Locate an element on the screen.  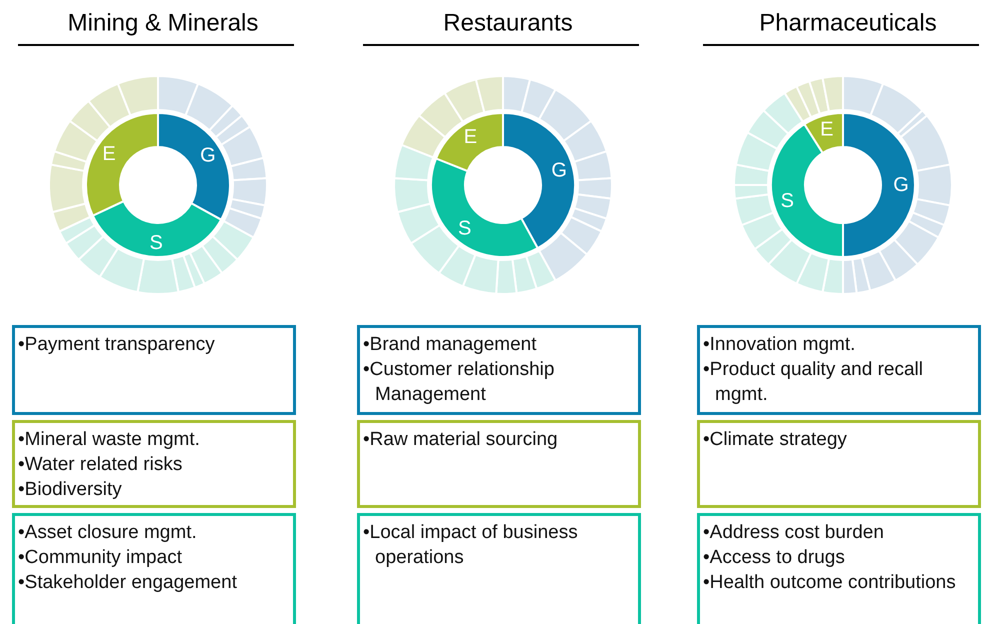
text-box: •Raw material sourcing is located at coordinates (499, 464).